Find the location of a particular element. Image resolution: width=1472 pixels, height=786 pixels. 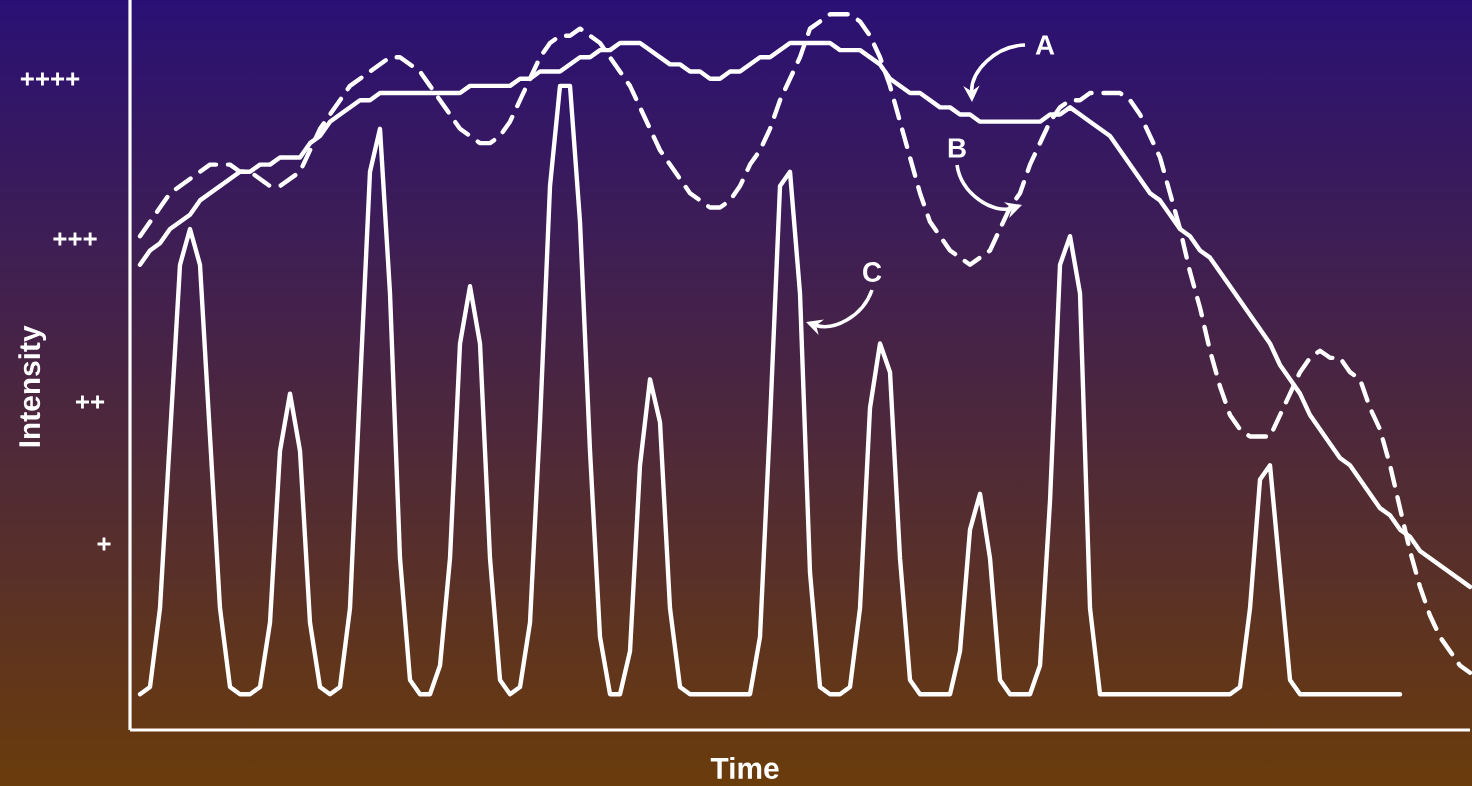

series-label: A is located at coordinates (1045, 45).